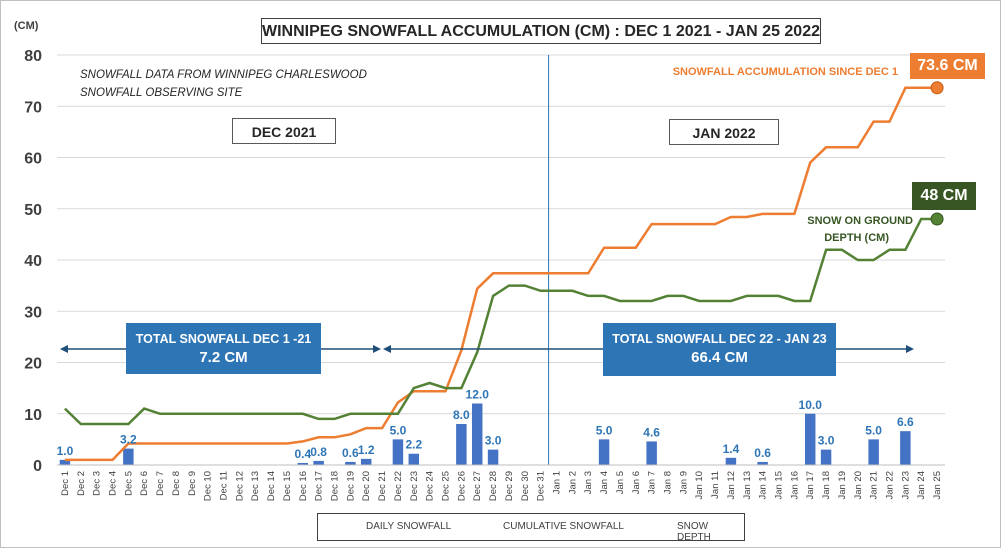 Image resolution: width=1001 pixels, height=548 pixels. Describe the element at coordinates (461, 415) in the screenshot. I see `bar-label: 8.0` at that location.